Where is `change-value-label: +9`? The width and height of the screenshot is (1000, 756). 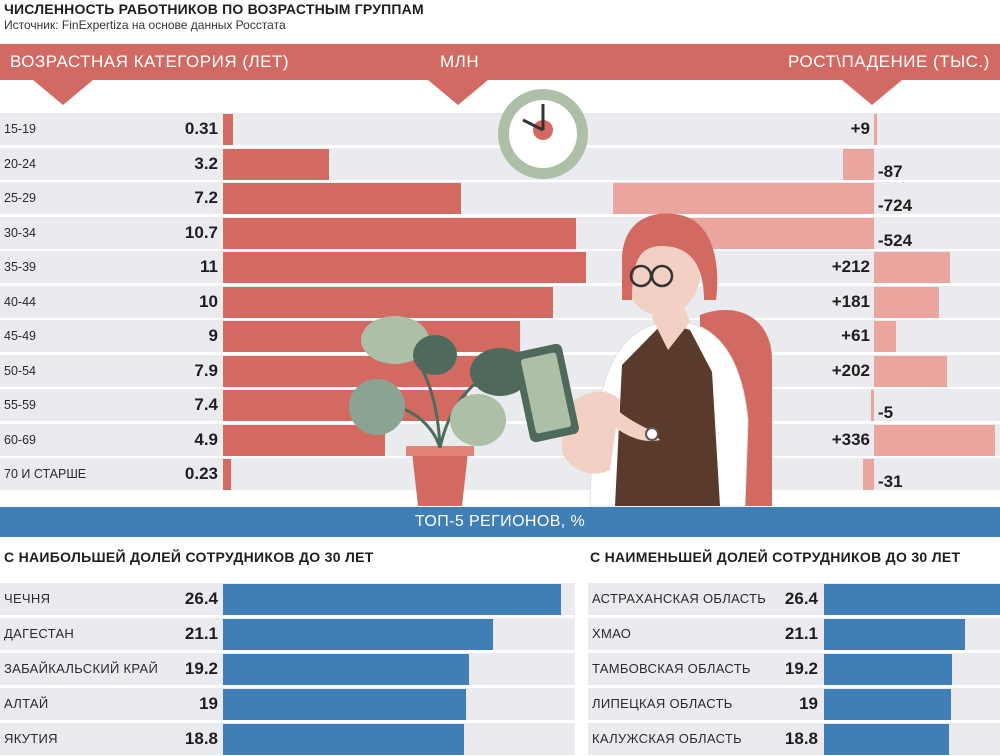 change-value-label: +9 is located at coordinates (860, 128).